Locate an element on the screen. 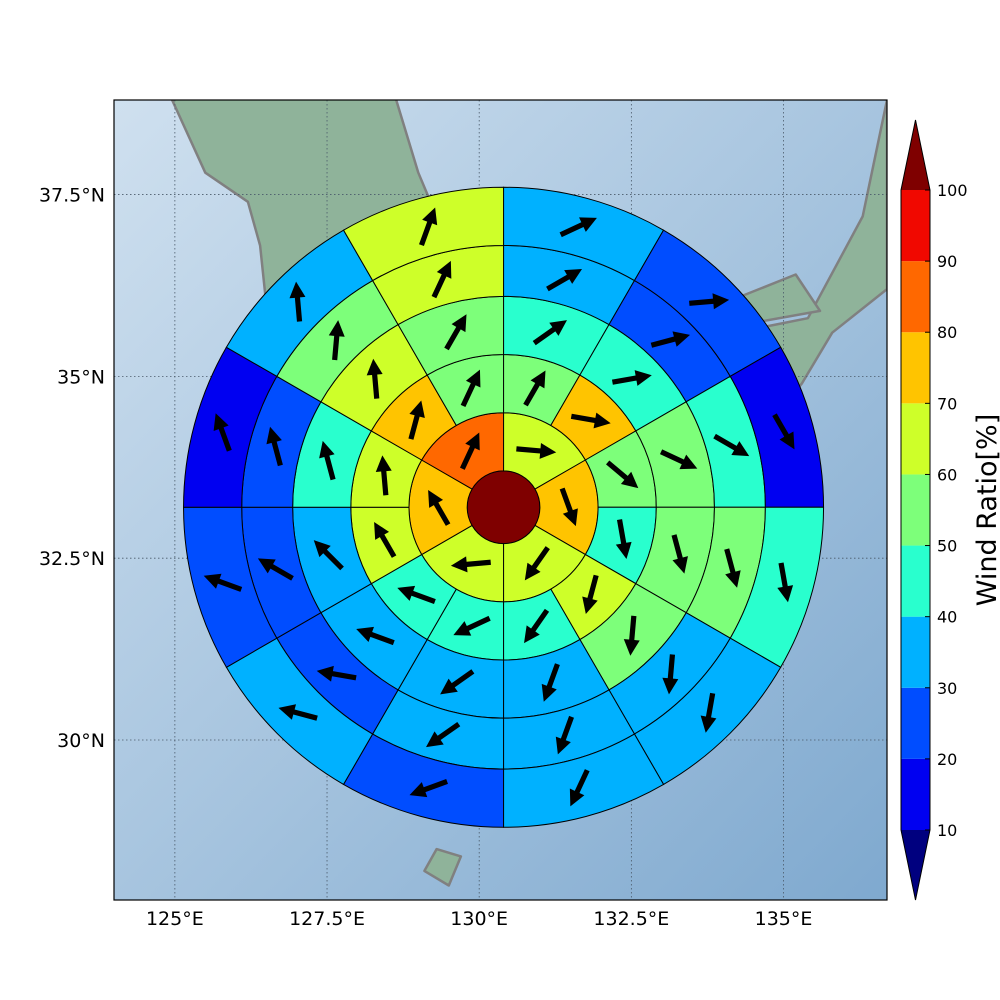  colorbar-tick-label: 100 is located at coordinates (952, 190).